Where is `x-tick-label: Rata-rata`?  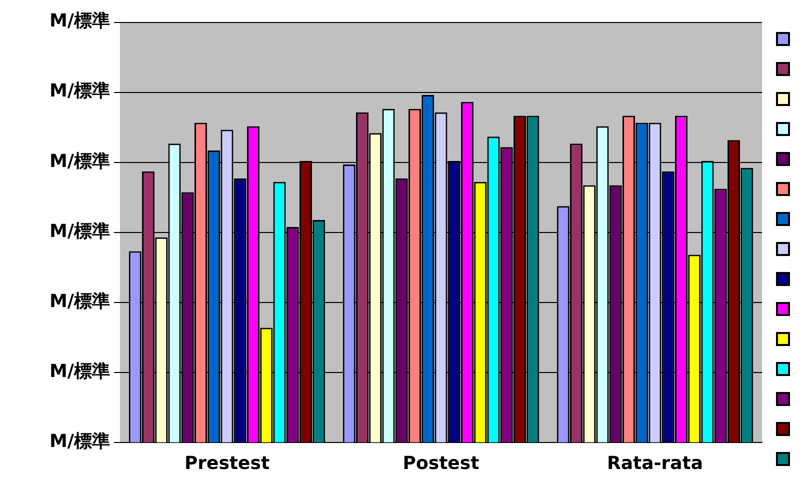 x-tick-label: Rata-rata is located at coordinates (655, 463).